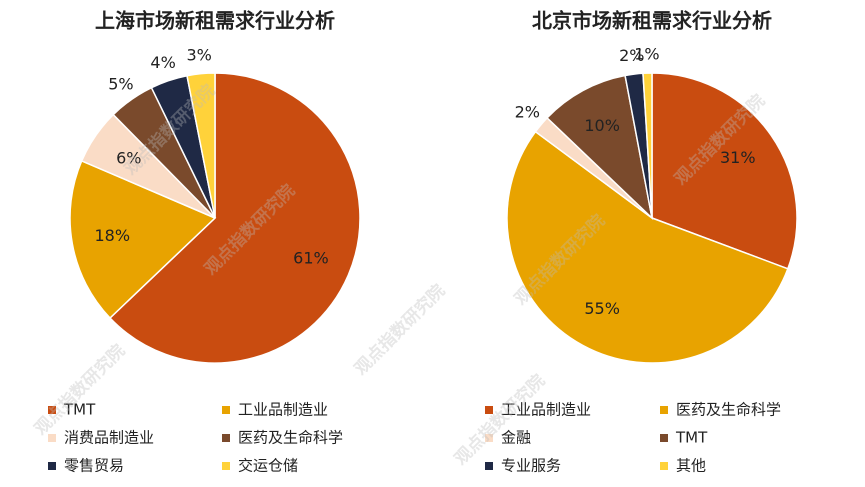 The height and width of the screenshot is (487, 865). I want to click on data-label: 10%, so click(602, 125).